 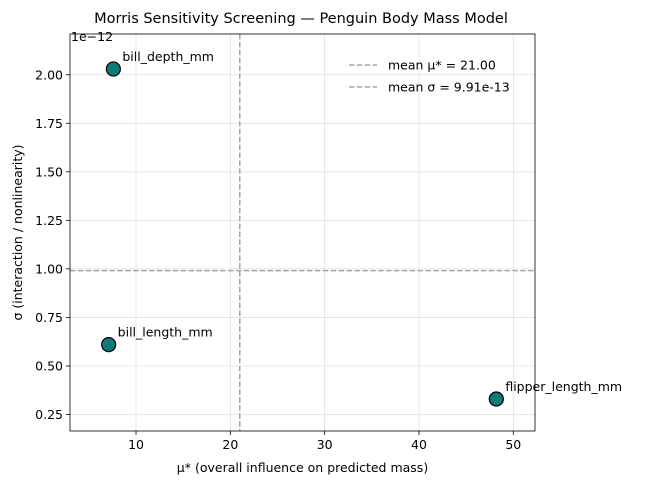 I want to click on y-tick-label: 0.50, so click(x=49, y=365).